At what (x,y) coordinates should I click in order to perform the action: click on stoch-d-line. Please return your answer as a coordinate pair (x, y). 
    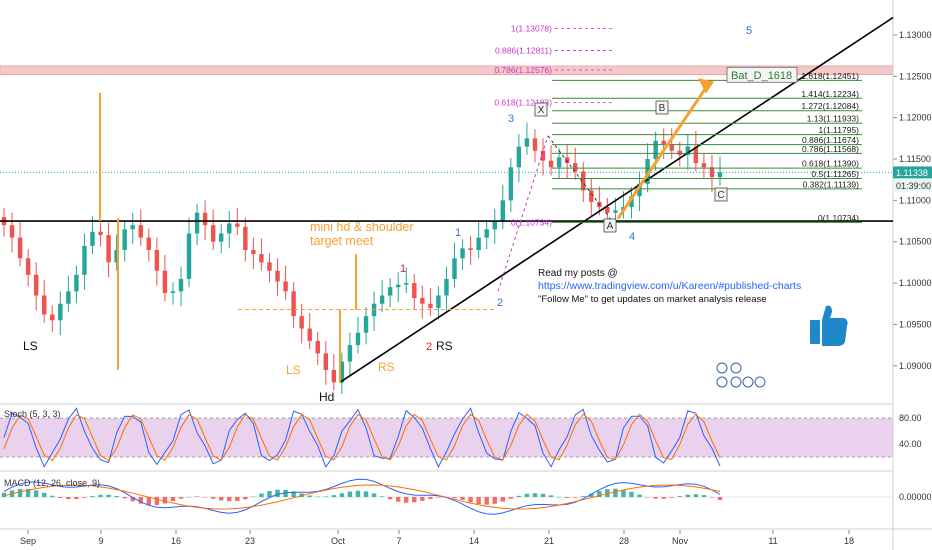
    Looking at the image, I should click on (362, 437).